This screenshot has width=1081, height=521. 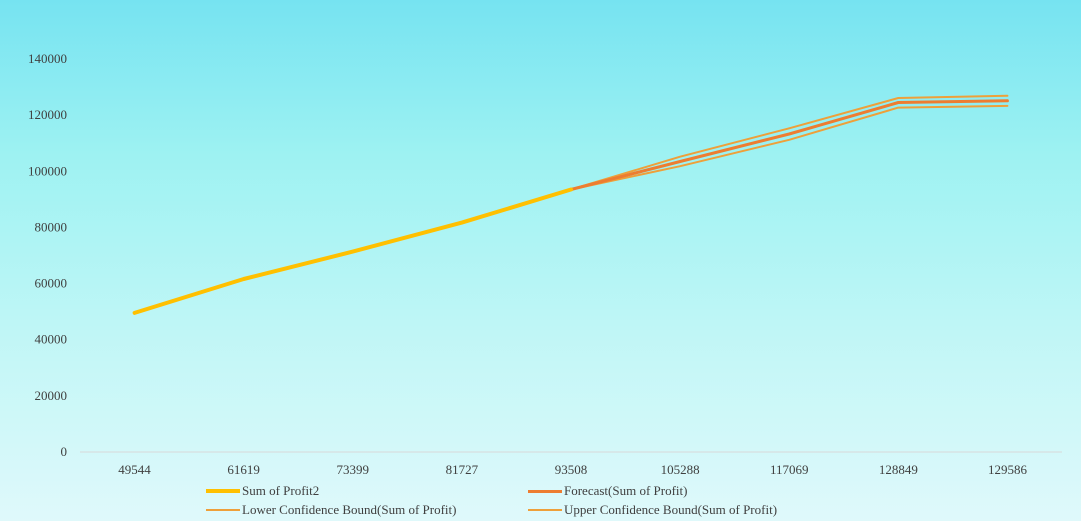 What do you see at coordinates (47, 114) in the screenshot?
I see `y-tick-label: 120000` at bounding box center [47, 114].